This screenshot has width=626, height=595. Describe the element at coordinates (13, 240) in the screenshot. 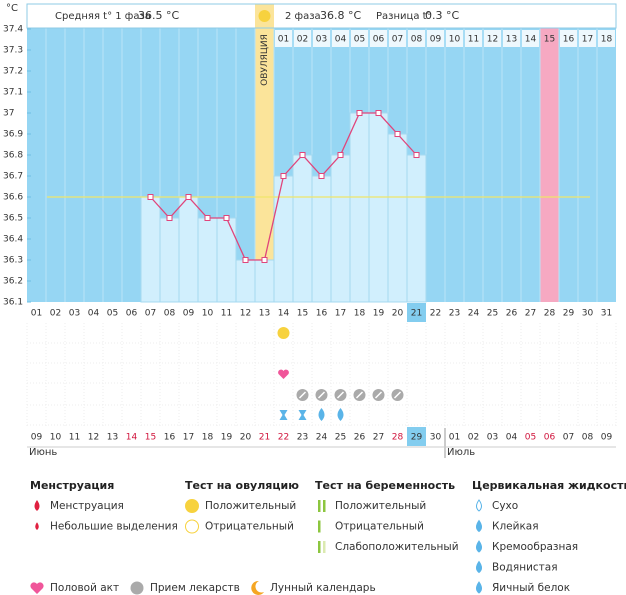

I see `y-tick-label: 36.4` at that location.